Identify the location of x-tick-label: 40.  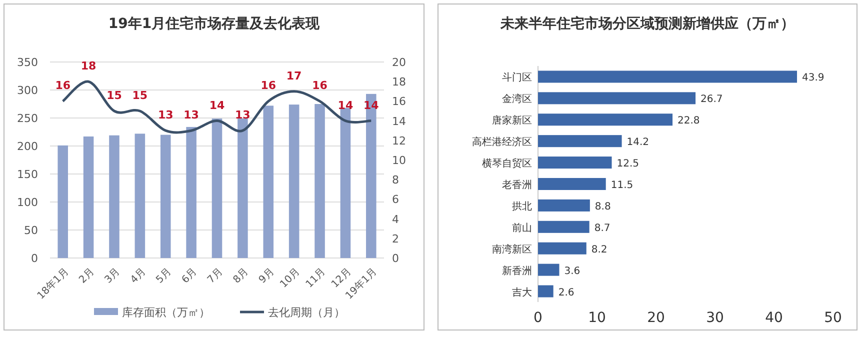
(774, 318).